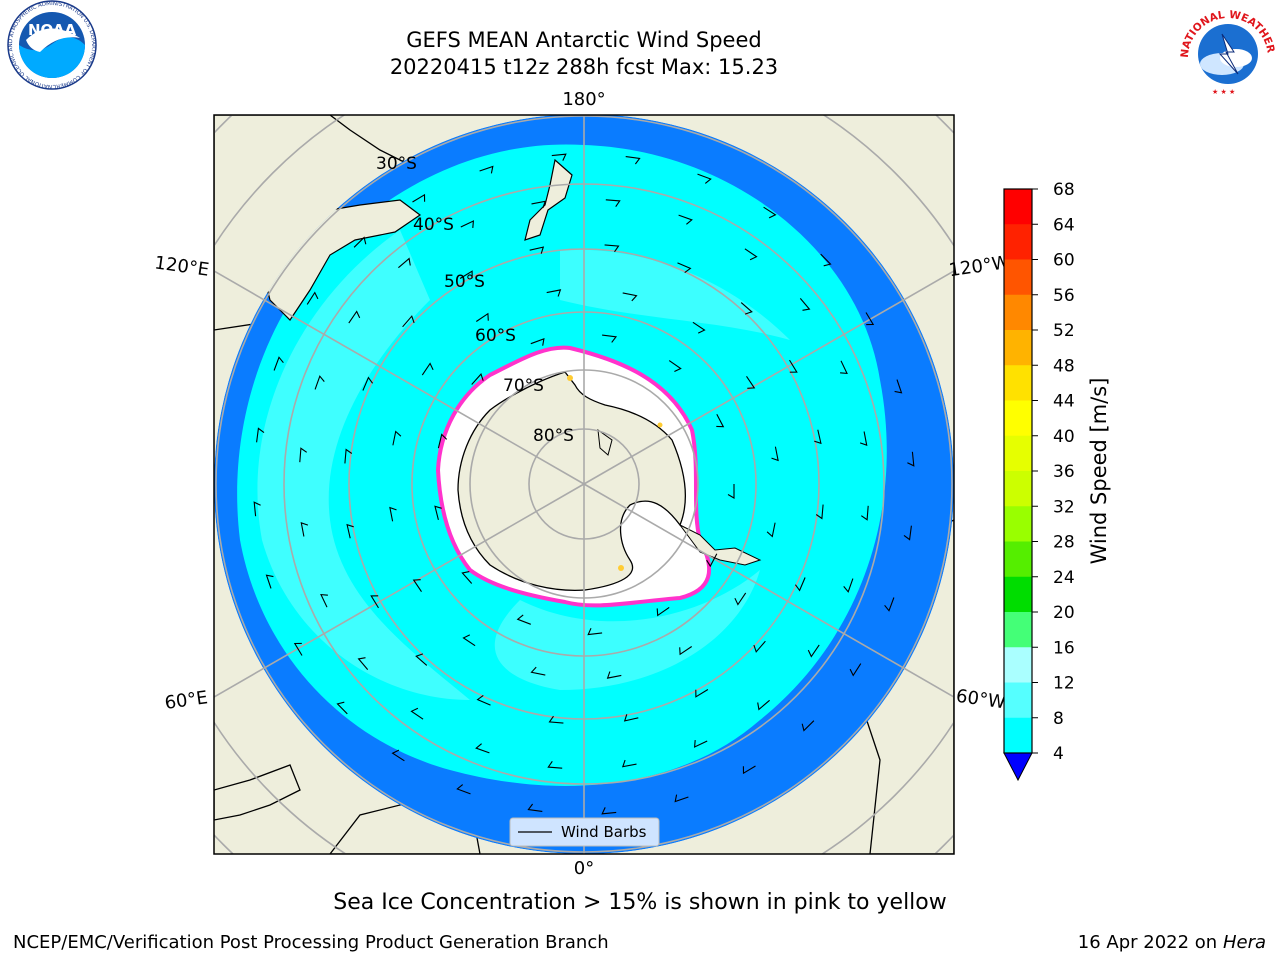  What do you see at coordinates (1244, 942) in the screenshot?
I see `footer-host: Hera` at bounding box center [1244, 942].